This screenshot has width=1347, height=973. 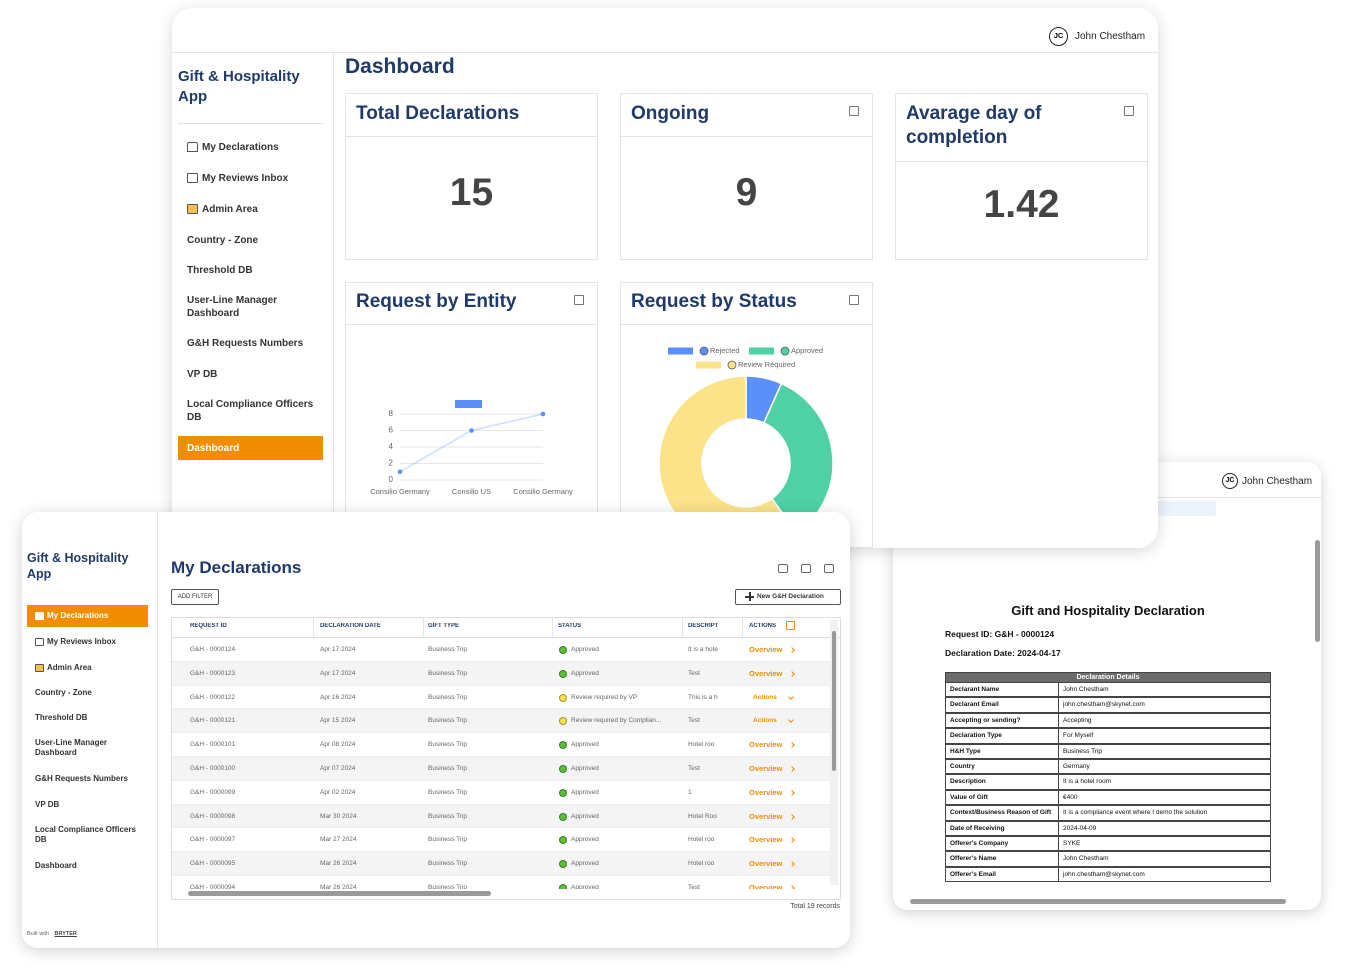 I want to click on card-divider, so click(x=746, y=136).